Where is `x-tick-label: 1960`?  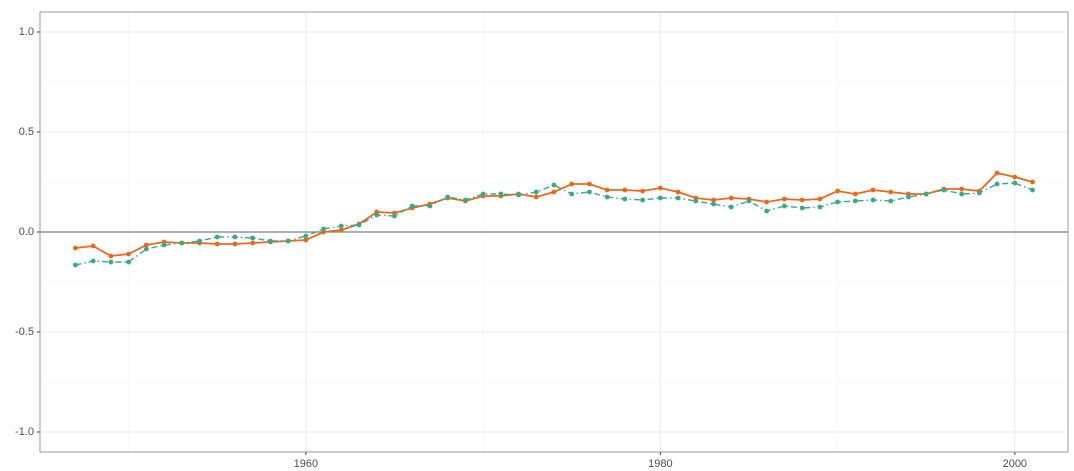
x-tick-label: 1960 is located at coordinates (306, 464).